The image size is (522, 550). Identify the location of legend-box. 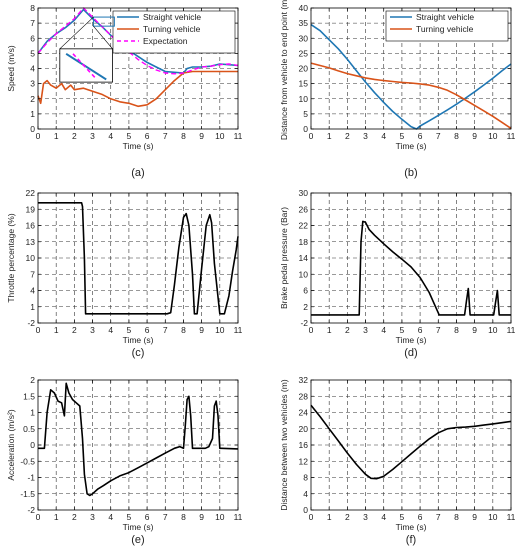
(174, 32).